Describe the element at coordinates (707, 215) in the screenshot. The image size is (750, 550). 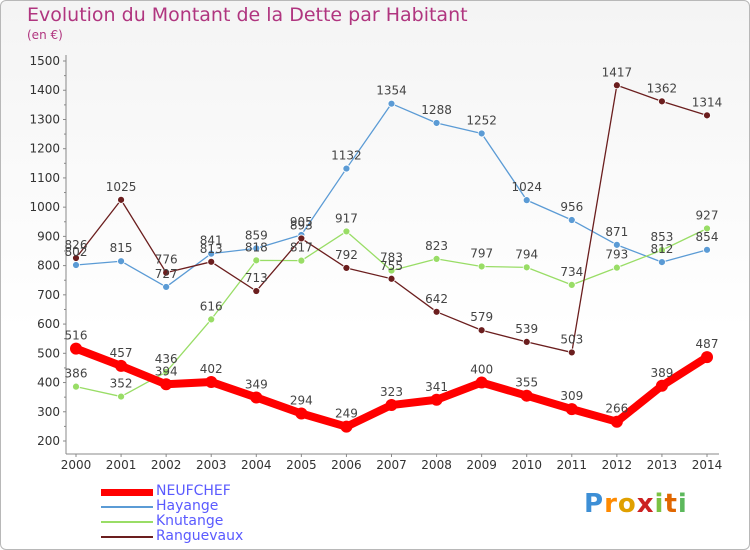
I see `data-label-knutange: 927` at that location.